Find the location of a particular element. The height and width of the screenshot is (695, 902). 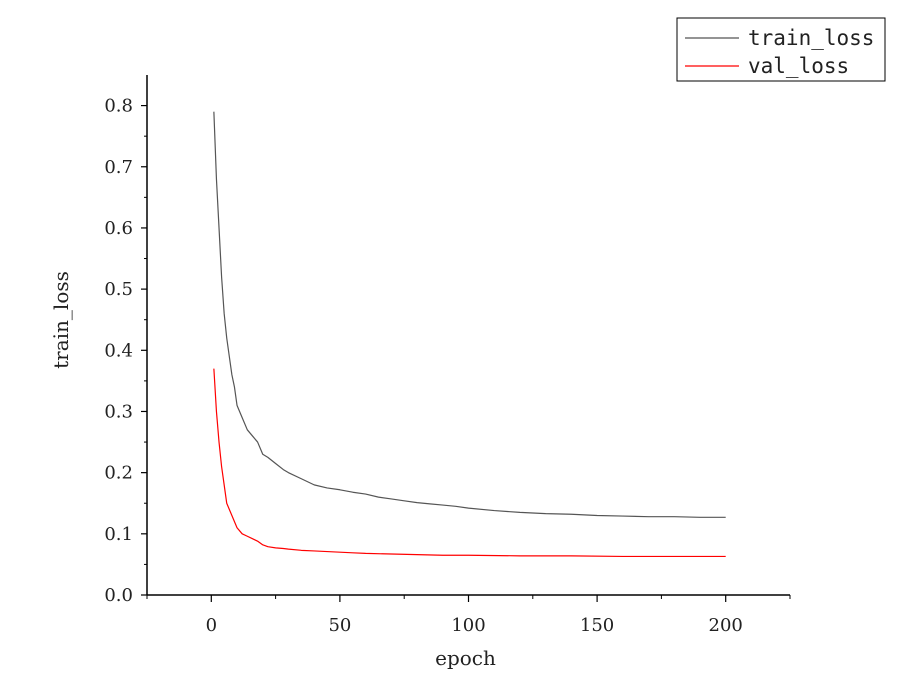

y-tick-label: 0.2 is located at coordinates (118, 473).